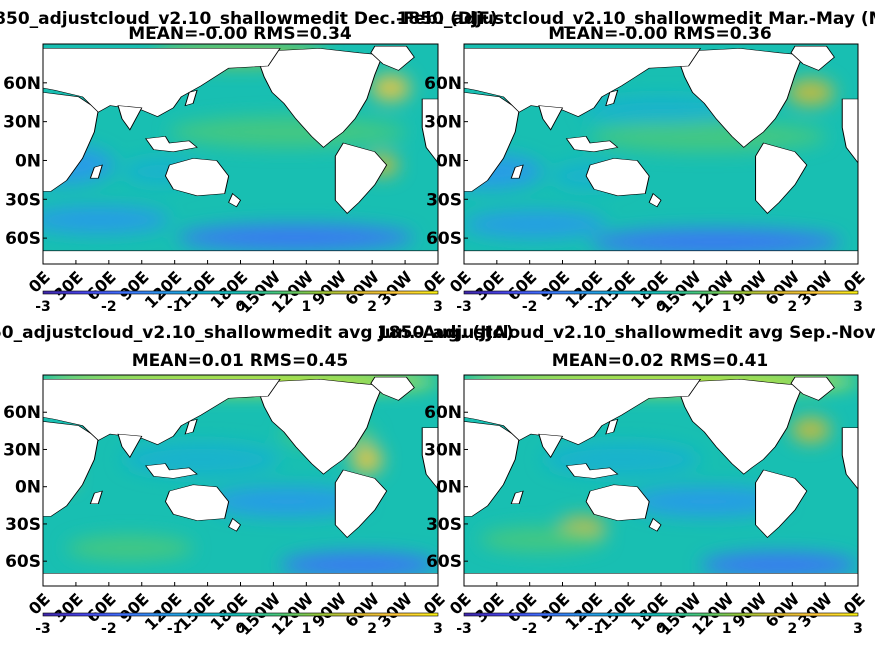 The width and height of the screenshot is (875, 656). Describe the element at coordinates (240, 361) in the screenshot. I see `panel-stats: MEAN=0.01 RMS=0.45` at that location.